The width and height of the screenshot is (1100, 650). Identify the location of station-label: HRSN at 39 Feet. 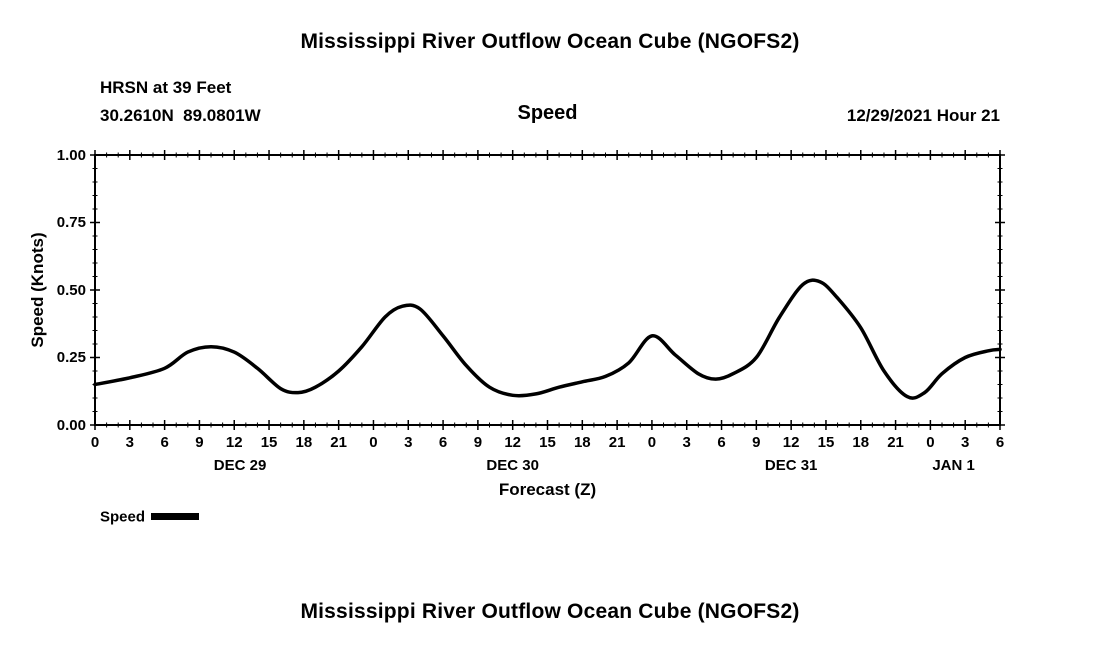
(166, 87).